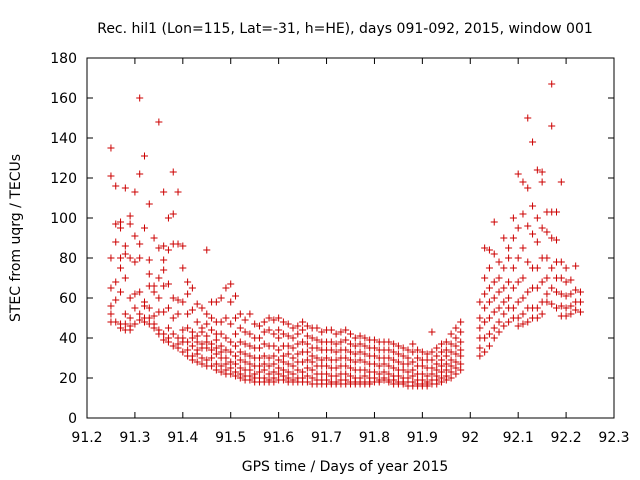  What do you see at coordinates (278, 438) in the screenshot?
I see `x-tick-label: 91.6` at bounding box center [278, 438].